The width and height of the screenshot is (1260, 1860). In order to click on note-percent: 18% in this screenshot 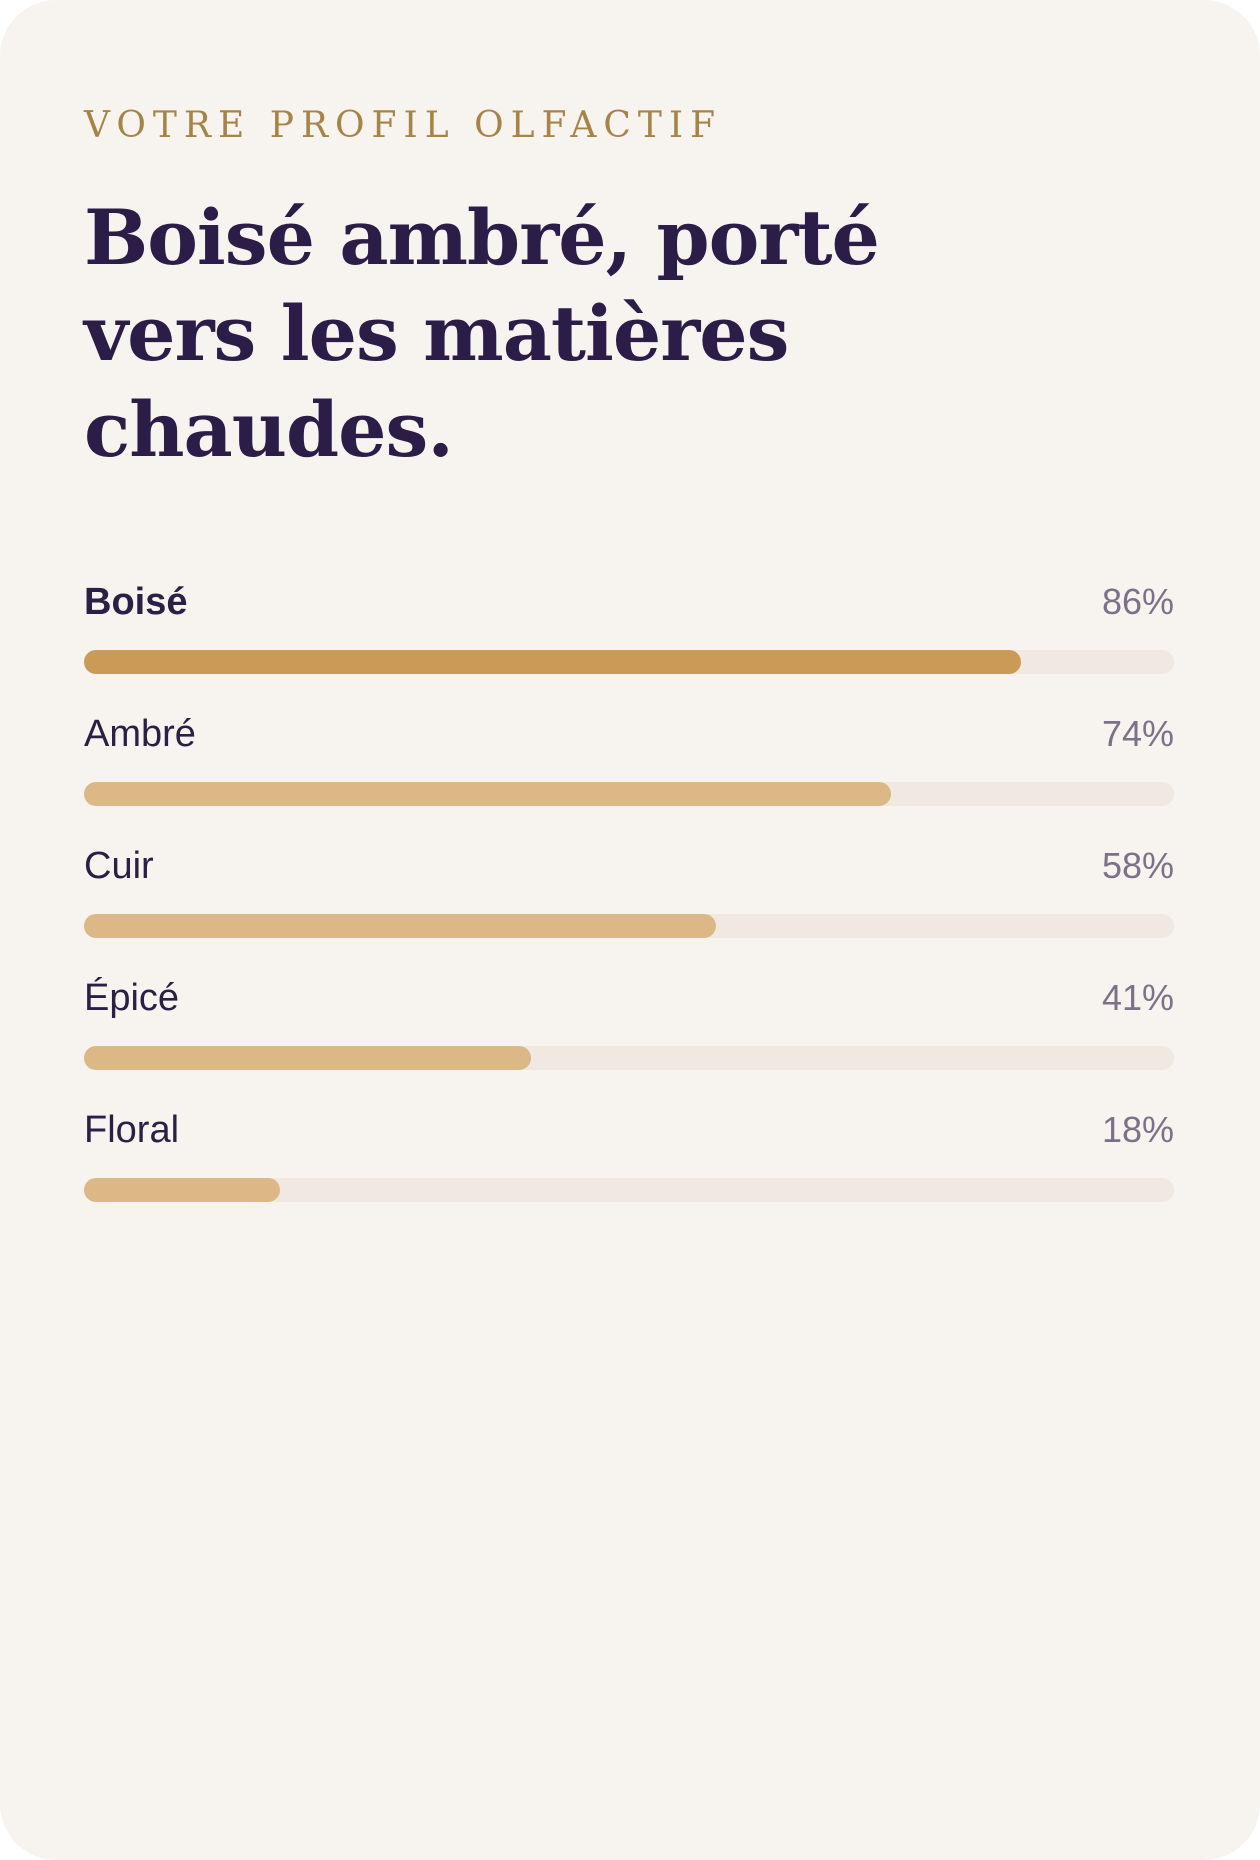, I will do `click(1137, 1129)`.